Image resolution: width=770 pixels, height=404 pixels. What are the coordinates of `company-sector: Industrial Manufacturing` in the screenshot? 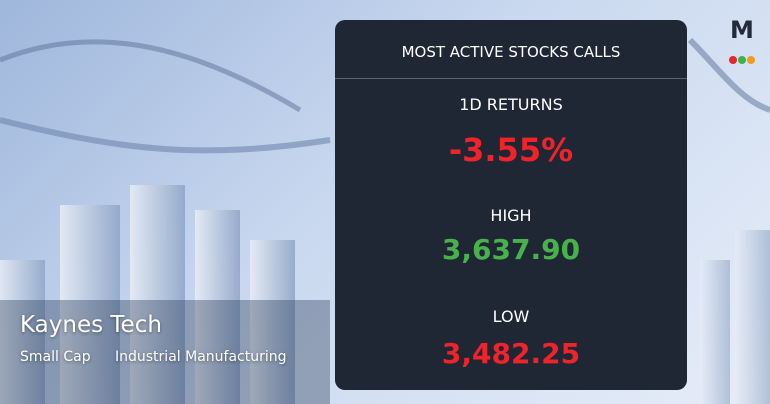 It's located at (201, 357).